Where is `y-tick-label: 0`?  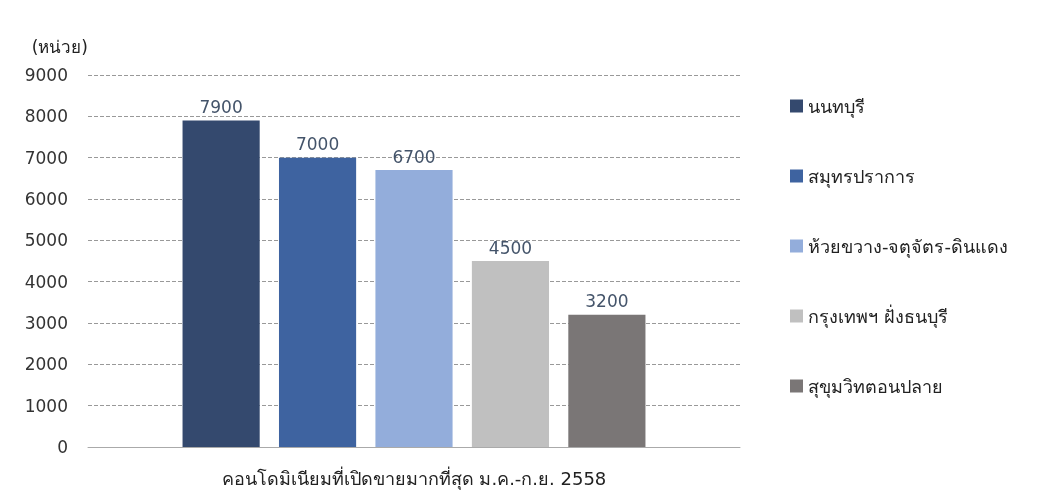 y-tick-label: 0 is located at coordinates (62, 447).